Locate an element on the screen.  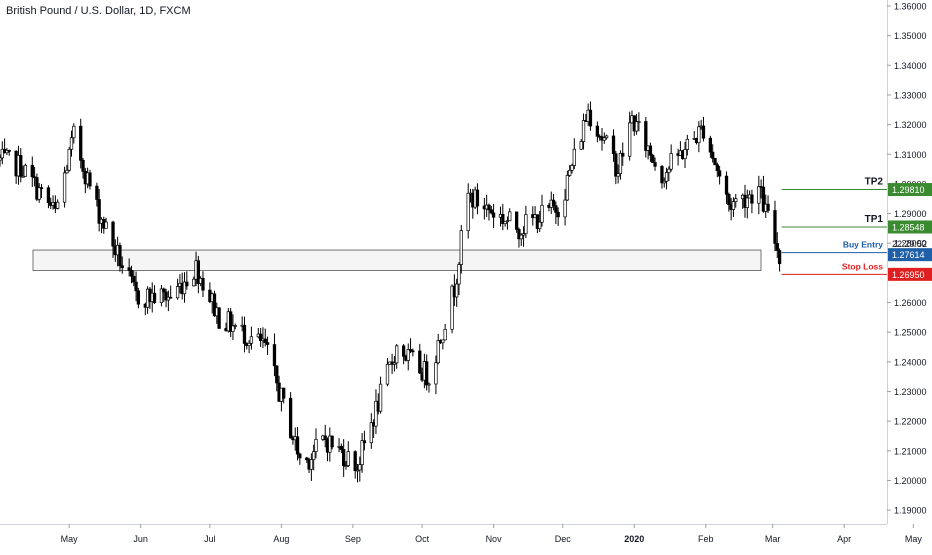
chart-title: British Pound / U.S. Dollar, 1D, FXCM is located at coordinates (98, 11).